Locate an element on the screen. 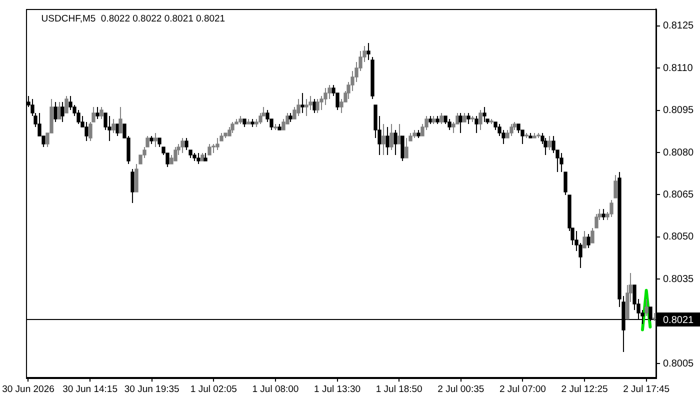 Image resolution: width=700 pixels, height=400 pixels. y-tick-label: 0.8050 is located at coordinates (678, 237).